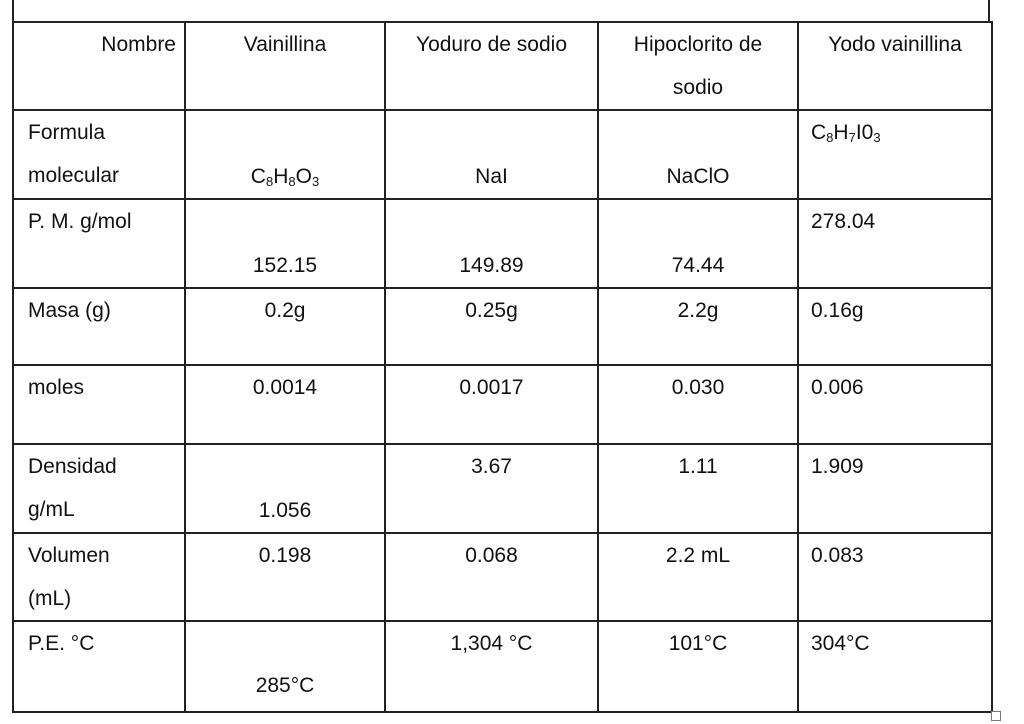 This screenshot has width=1024, height=724. Describe the element at coordinates (99, 488) in the screenshot. I see `row-label-densidad: Densidad g/mL` at that location.